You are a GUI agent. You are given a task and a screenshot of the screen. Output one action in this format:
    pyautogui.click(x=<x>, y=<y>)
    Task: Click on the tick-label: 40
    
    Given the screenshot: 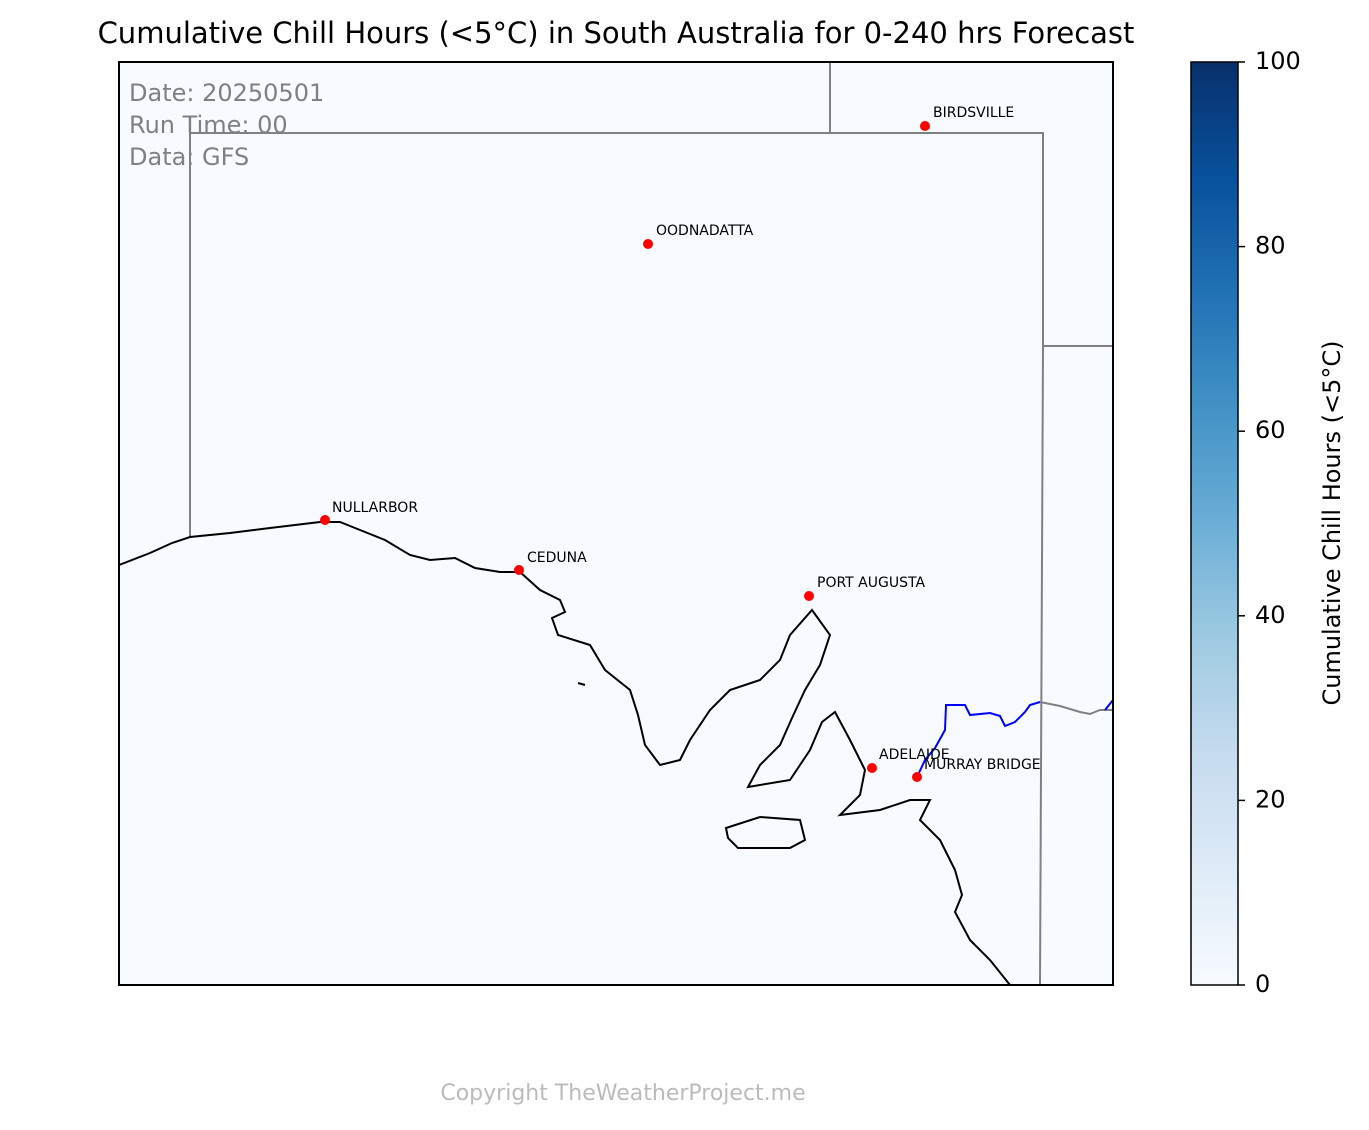 What is the action you would take?
    pyautogui.click(x=1270, y=615)
    